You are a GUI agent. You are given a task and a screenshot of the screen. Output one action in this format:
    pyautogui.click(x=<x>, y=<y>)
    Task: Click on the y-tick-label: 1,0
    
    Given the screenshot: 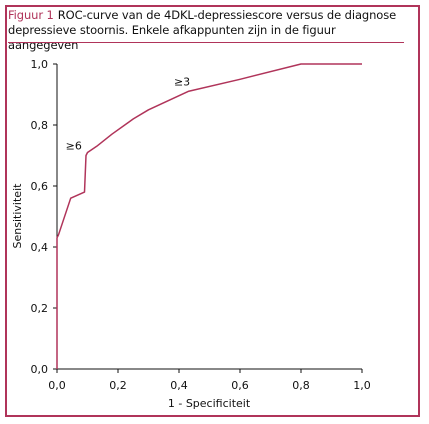 What is the action you would take?
    pyautogui.click(x=40, y=64)
    